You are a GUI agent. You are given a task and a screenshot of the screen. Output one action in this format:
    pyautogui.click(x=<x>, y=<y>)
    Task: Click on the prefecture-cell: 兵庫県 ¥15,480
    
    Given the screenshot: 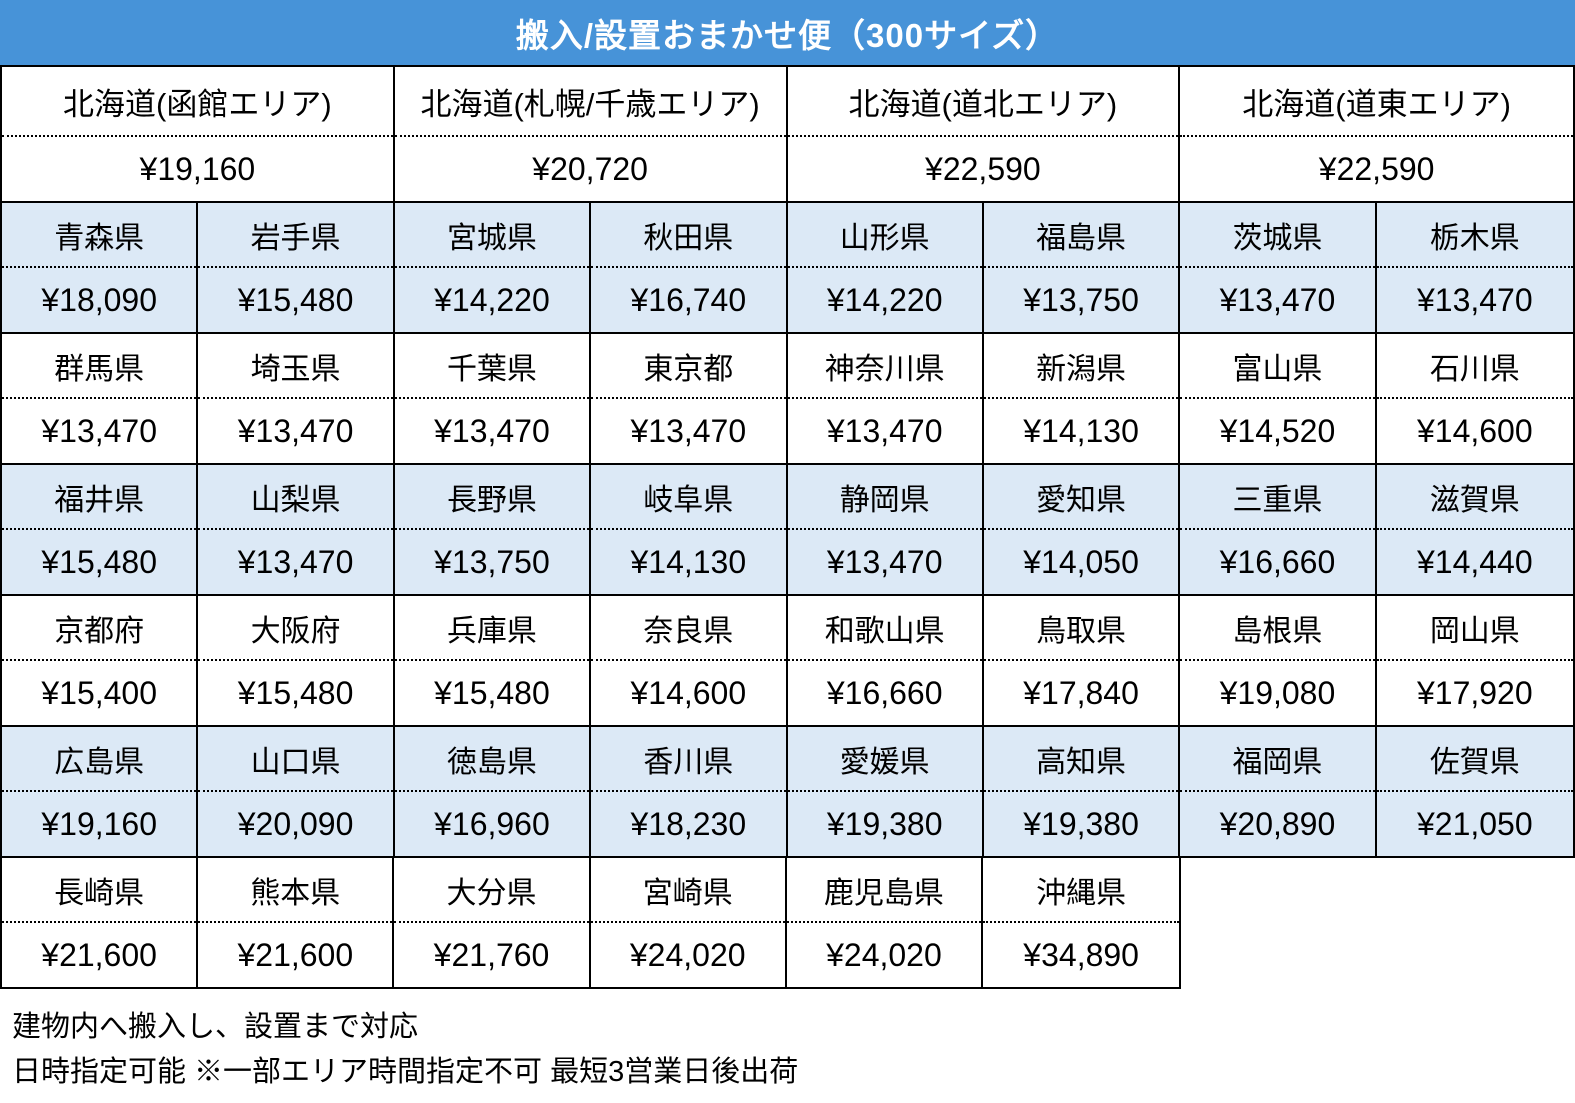 What is the action you would take?
    pyautogui.click(x=493, y=660)
    